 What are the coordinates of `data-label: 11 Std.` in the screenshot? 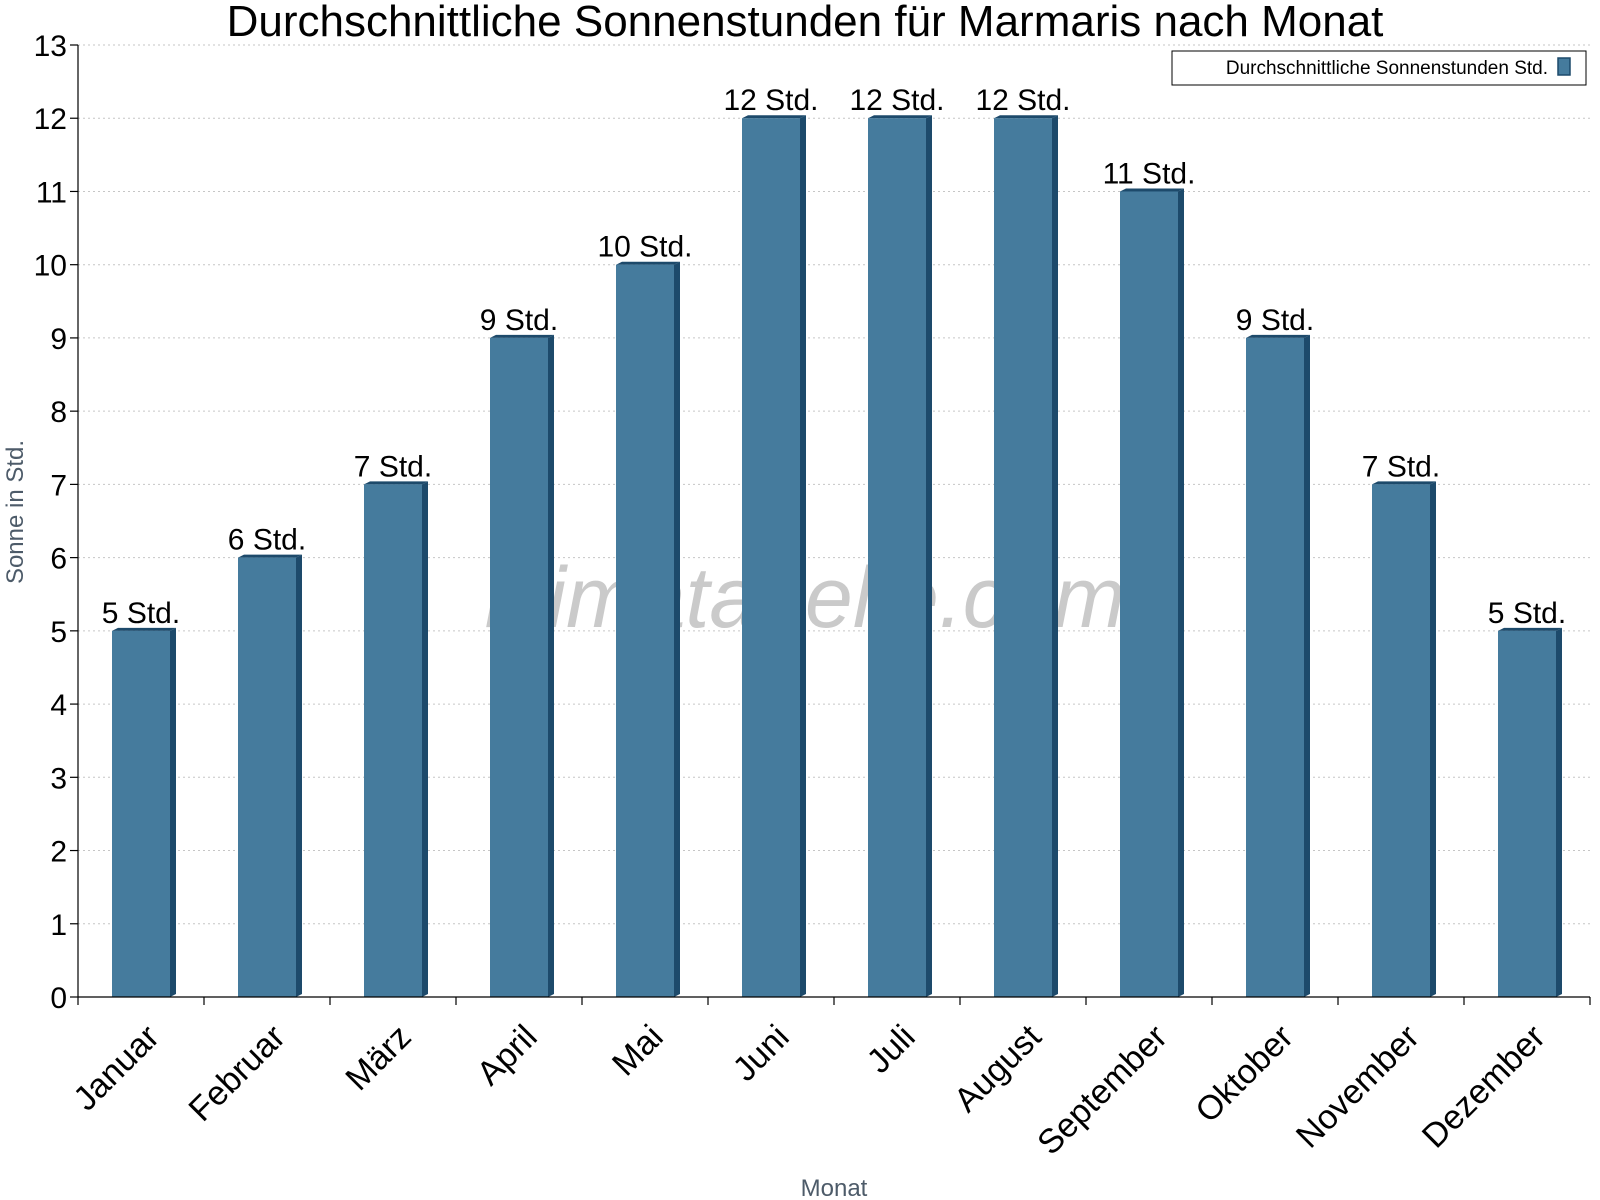 It's located at (1149, 173).